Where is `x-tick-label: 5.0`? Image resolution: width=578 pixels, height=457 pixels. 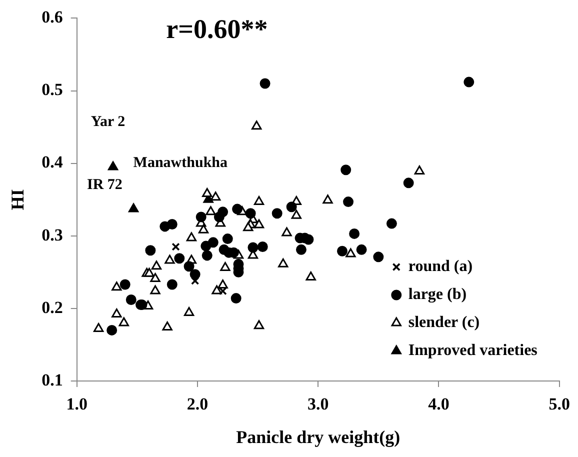
x-tick-label: 5.0 is located at coordinates (559, 404).